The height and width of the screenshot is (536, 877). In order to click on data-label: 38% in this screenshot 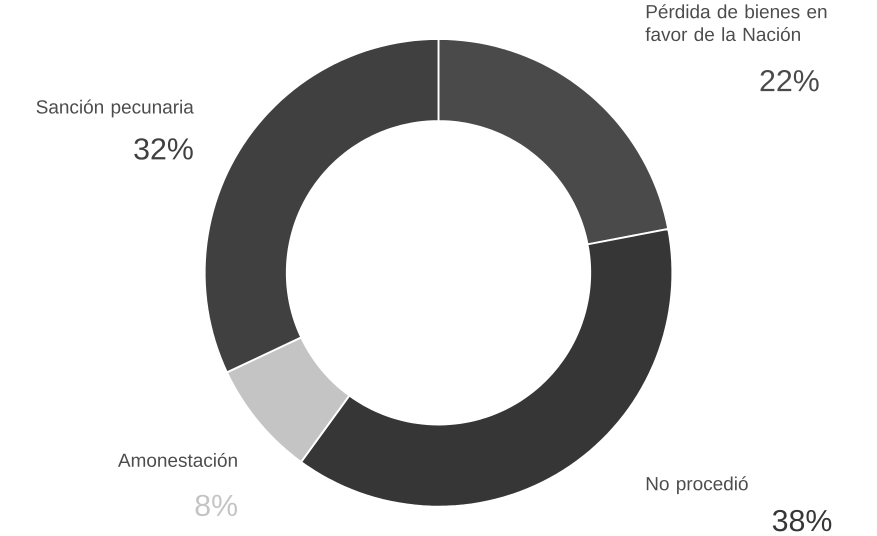, I will do `click(802, 521)`.